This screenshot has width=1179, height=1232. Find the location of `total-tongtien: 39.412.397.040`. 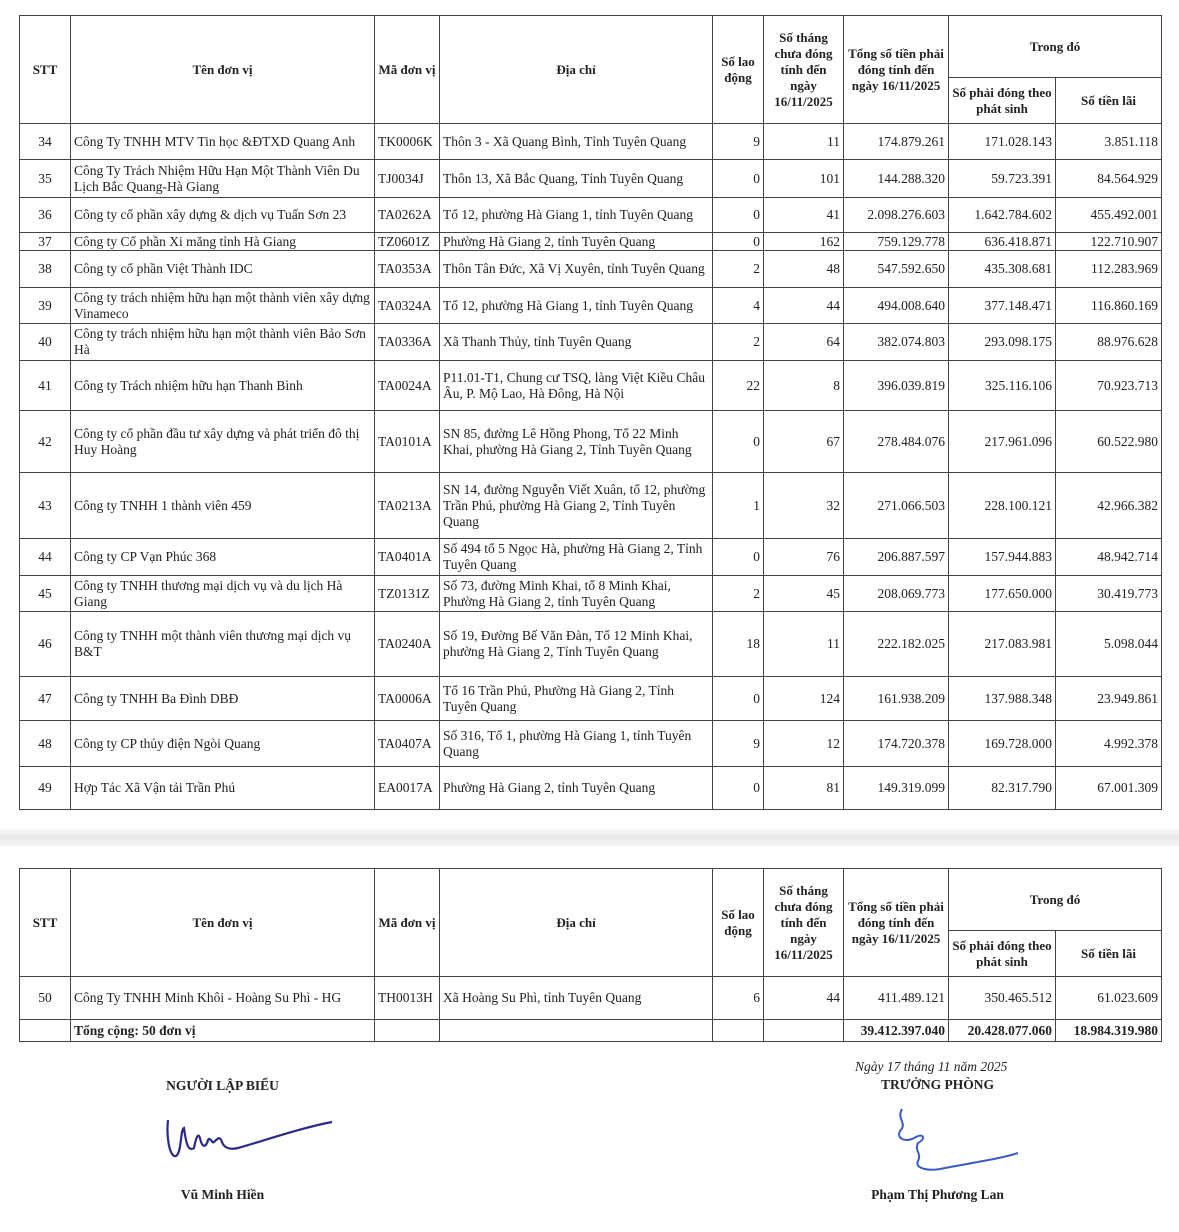

total-tongtien: 39.412.397.040 is located at coordinates (896, 1030).